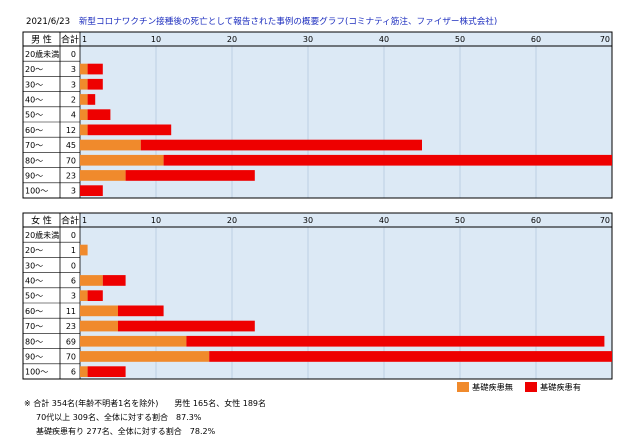 The width and height of the screenshot is (640, 447). I want to click on female-total-value: 11, so click(71, 311).